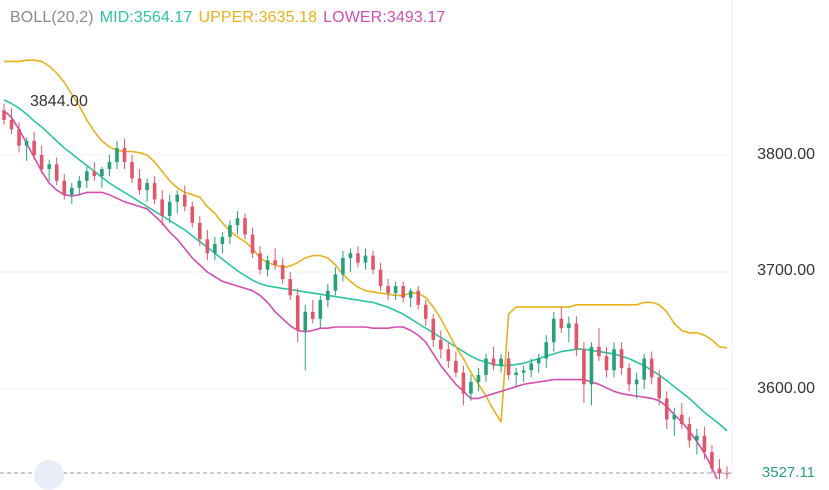 Image resolution: width=829 pixels, height=490 pixels. What do you see at coordinates (49, 475) in the screenshot?
I see `scroll-nav-button` at bounding box center [49, 475].